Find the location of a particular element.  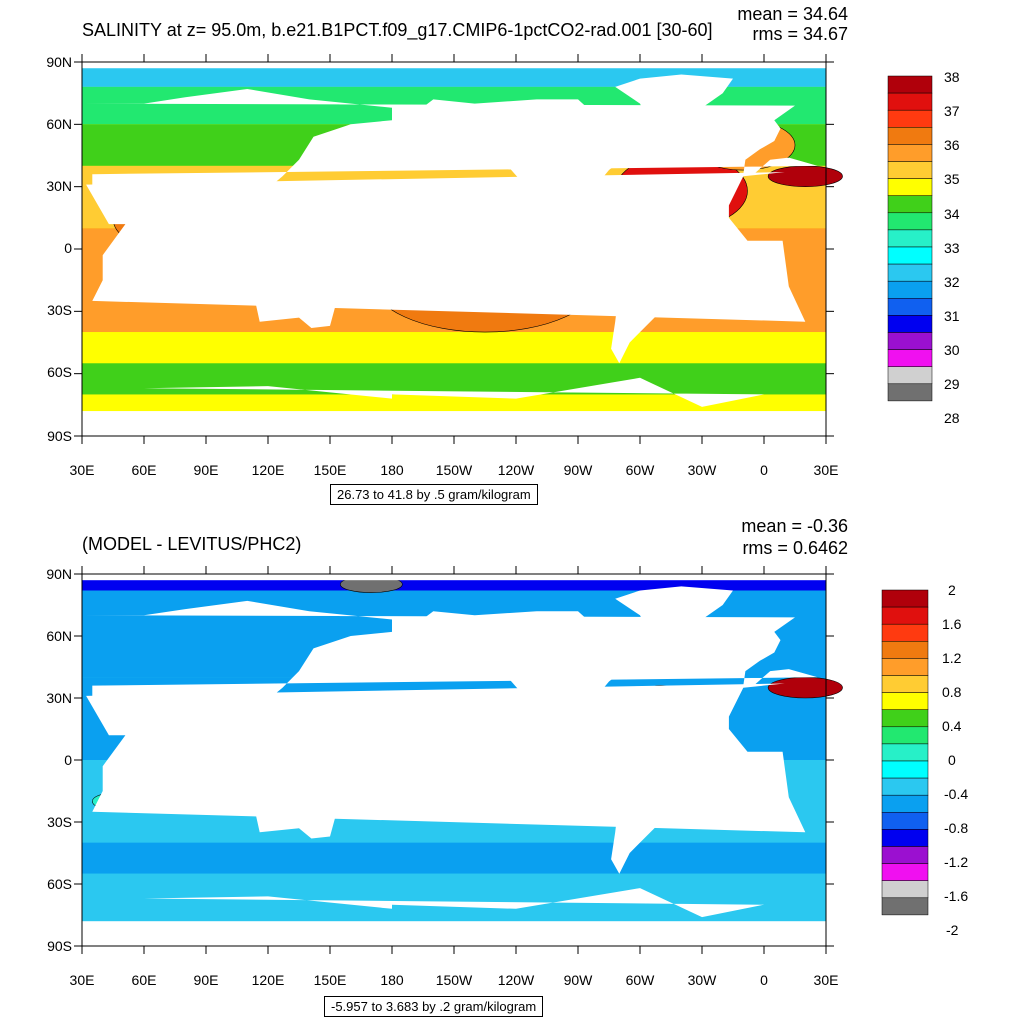

panel-2-ytick: 30N is located at coordinates (59, 698).